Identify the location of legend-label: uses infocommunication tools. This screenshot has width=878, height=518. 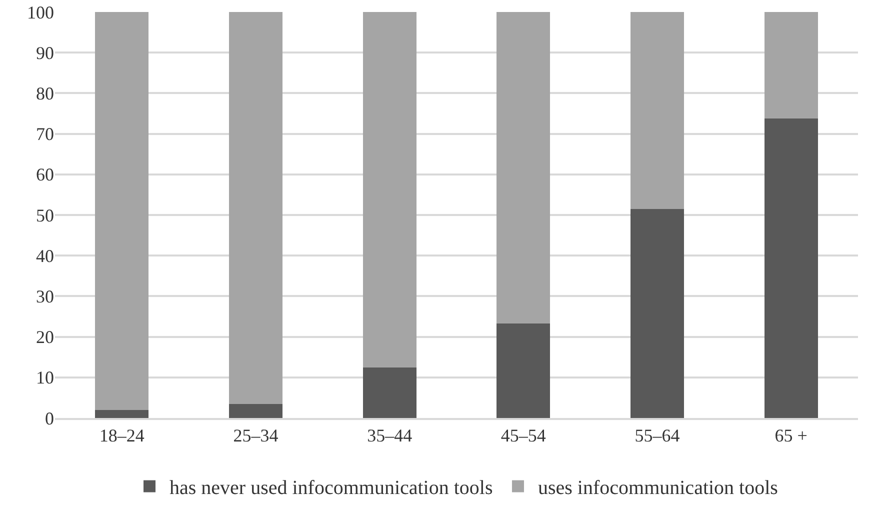
(658, 488).